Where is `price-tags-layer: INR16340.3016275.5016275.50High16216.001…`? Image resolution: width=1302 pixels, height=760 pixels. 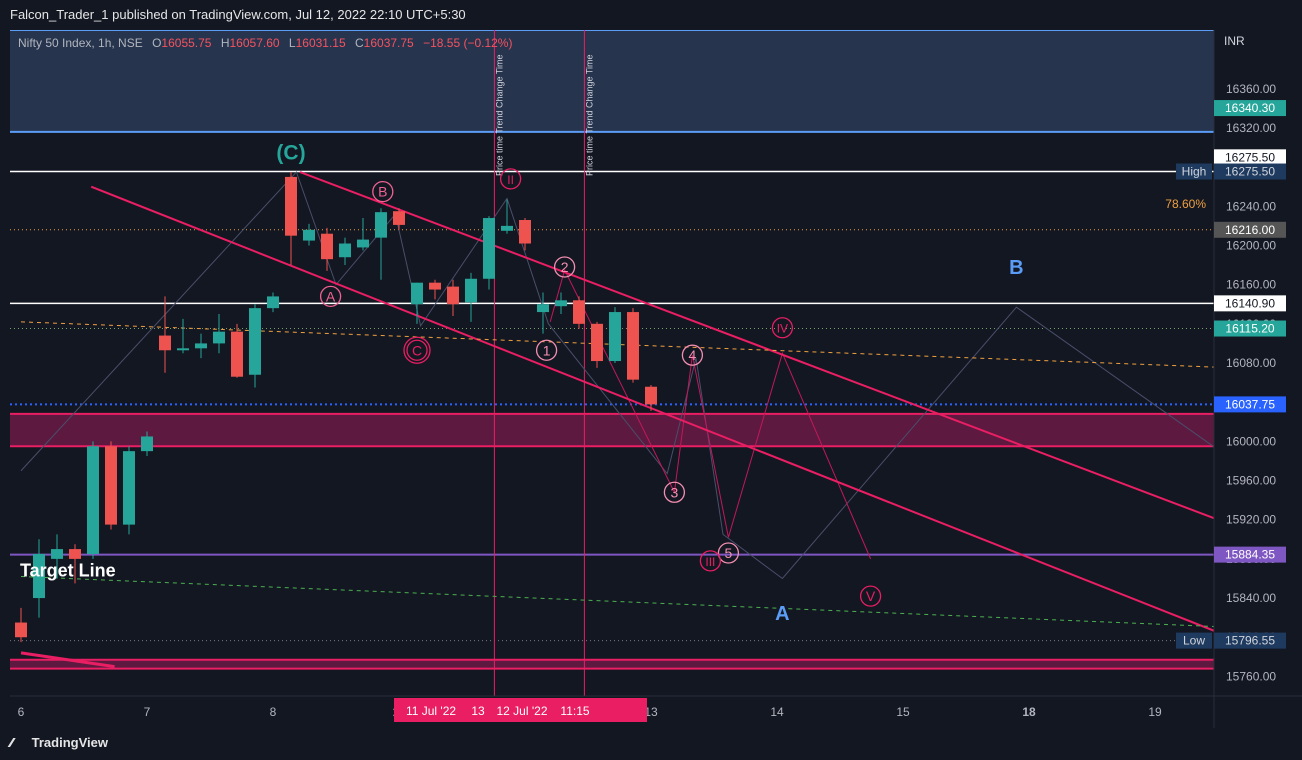
price-tags-layer: INR16340.3016275.5016275.50High16216.001… is located at coordinates (1231, 341).